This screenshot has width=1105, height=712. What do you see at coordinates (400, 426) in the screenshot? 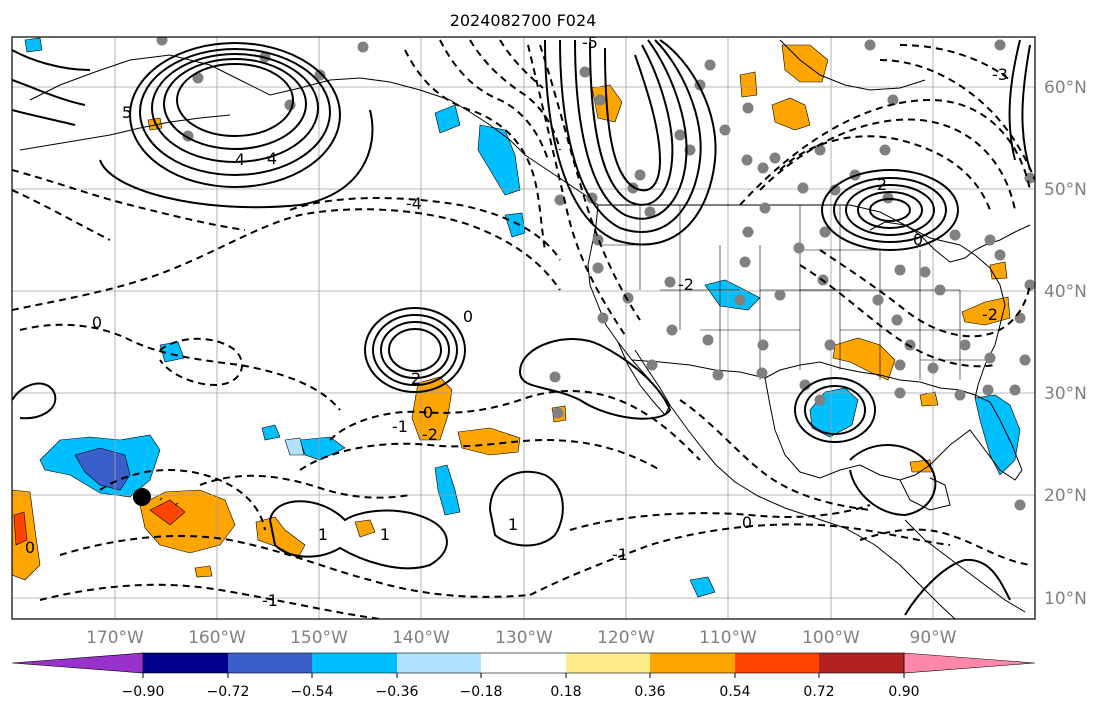
I see `contour-label: -1` at bounding box center [400, 426].